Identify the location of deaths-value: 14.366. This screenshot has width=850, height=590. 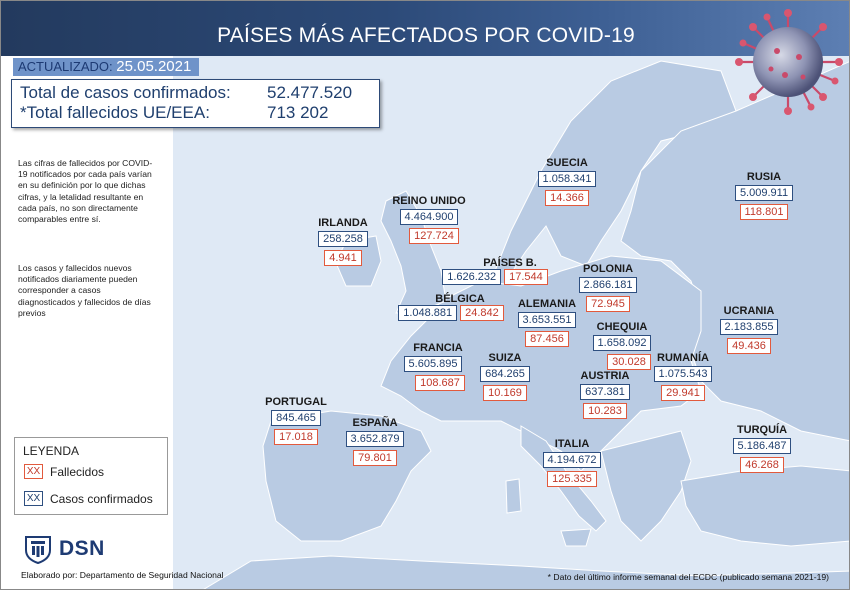
(567, 198).